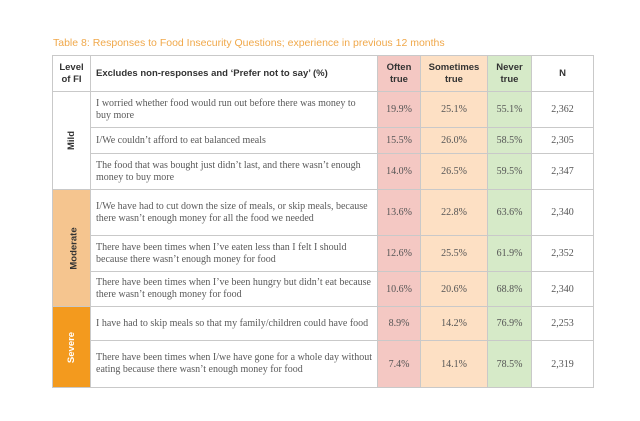 This screenshot has width=640, height=421. Describe the element at coordinates (454, 109) in the screenshot. I see `sometimes-true-cell: 25.1%` at that location.